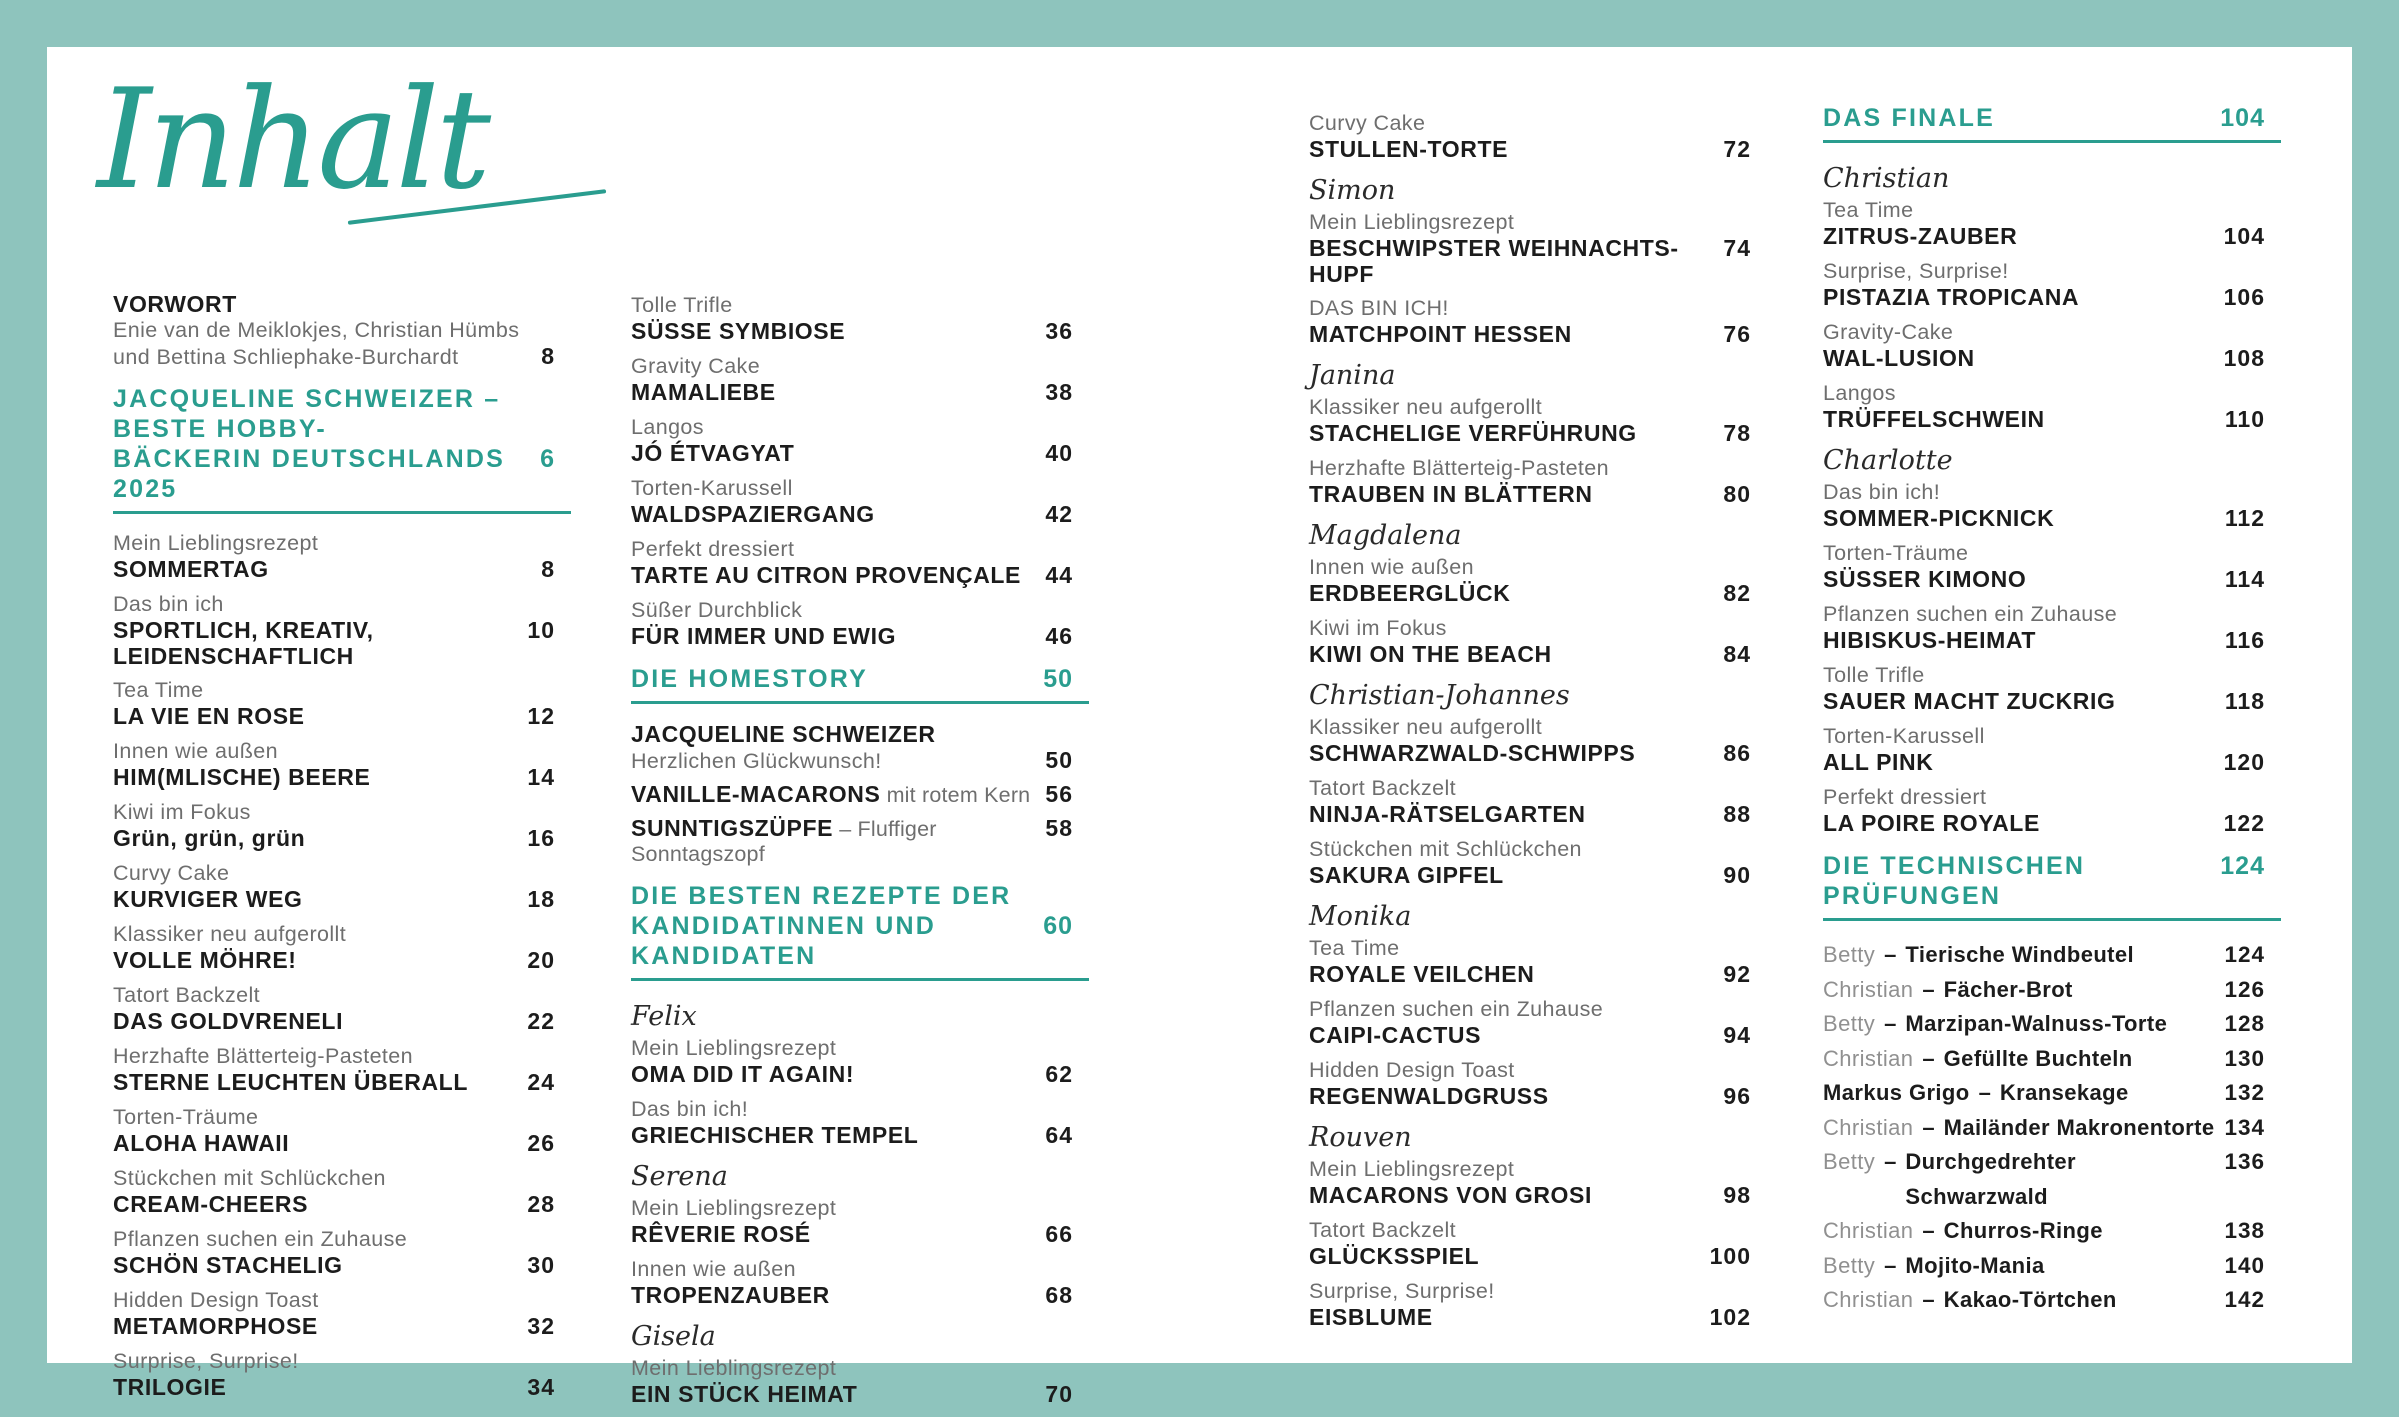  I want to click on page-number: 94, so click(1737, 1035).